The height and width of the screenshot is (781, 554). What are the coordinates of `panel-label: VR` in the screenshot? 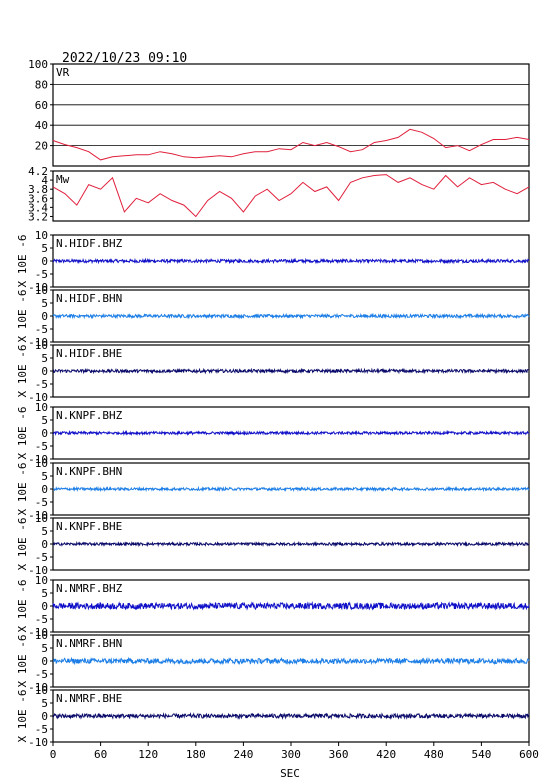 It's located at (63, 72).